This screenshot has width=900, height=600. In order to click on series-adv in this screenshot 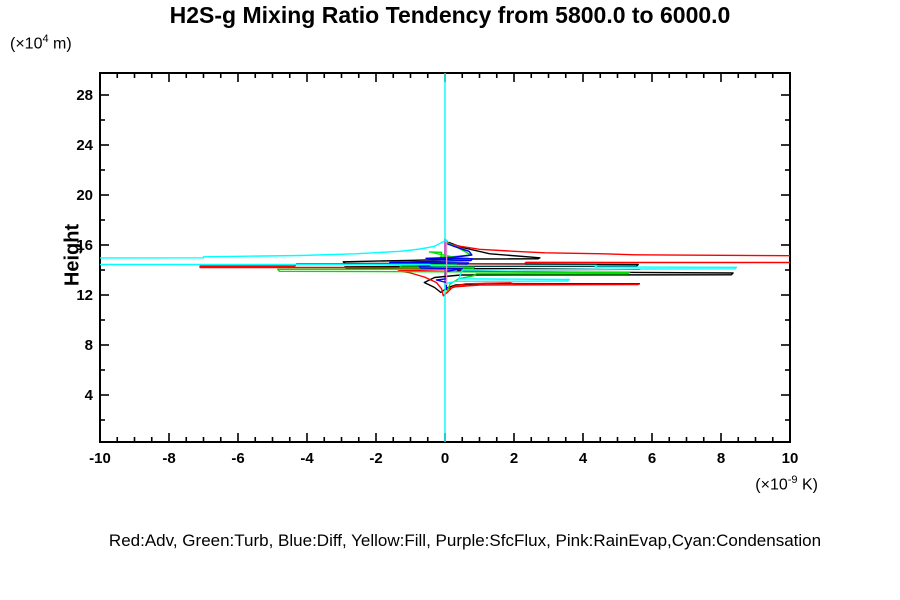, I will do `click(494, 268)`.